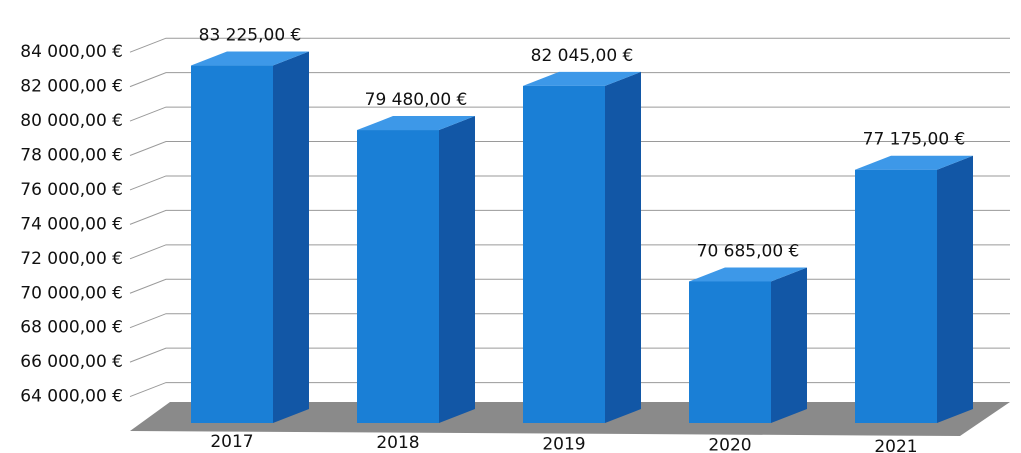 The image size is (1021, 453). Describe the element at coordinates (71, 362) in the screenshot. I see `y-tick-label: 66 000,00 €` at that location.